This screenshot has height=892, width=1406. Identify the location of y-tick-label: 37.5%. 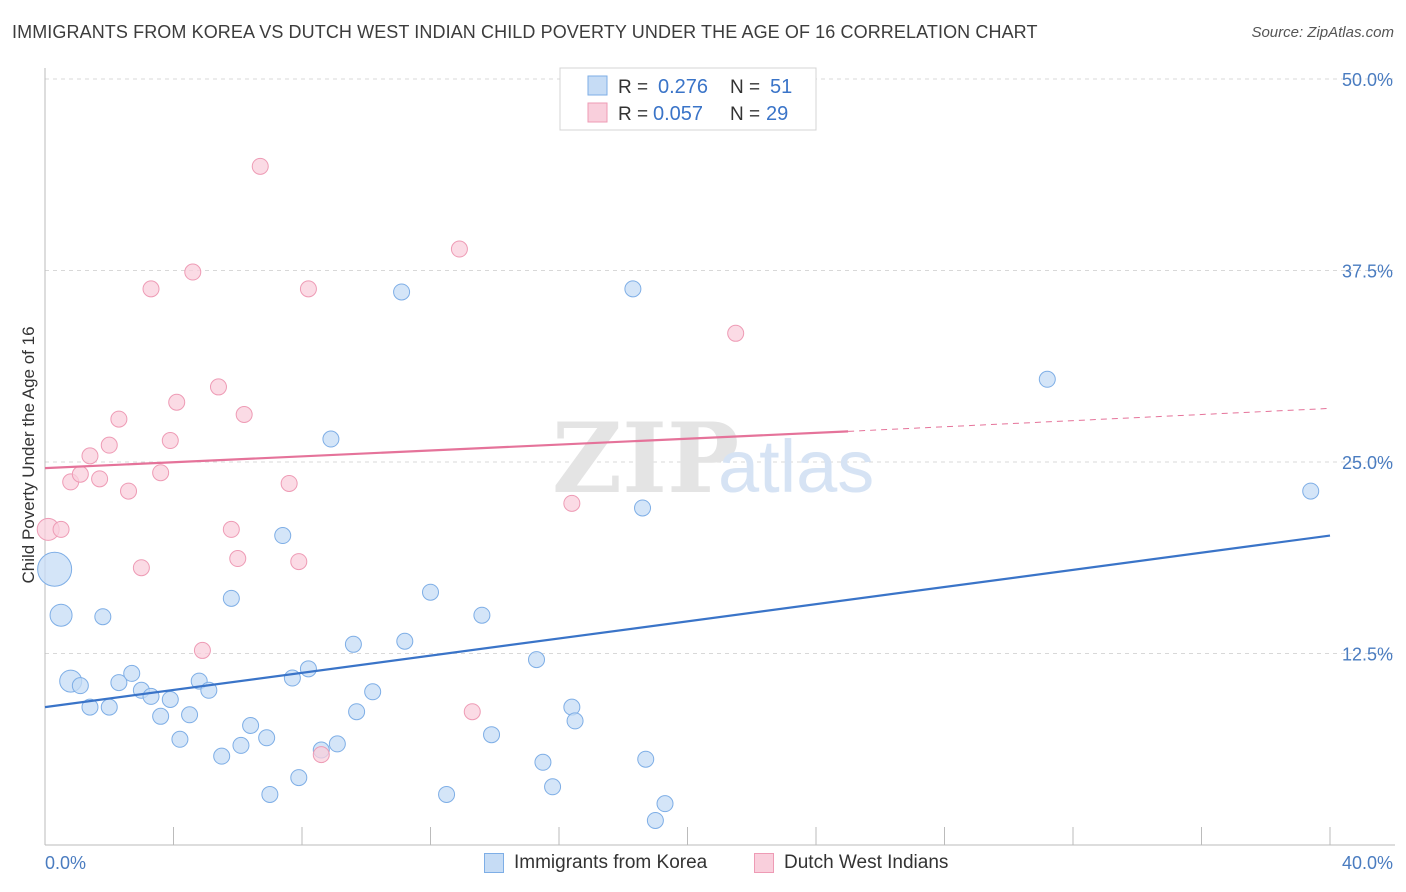
(1367, 272).